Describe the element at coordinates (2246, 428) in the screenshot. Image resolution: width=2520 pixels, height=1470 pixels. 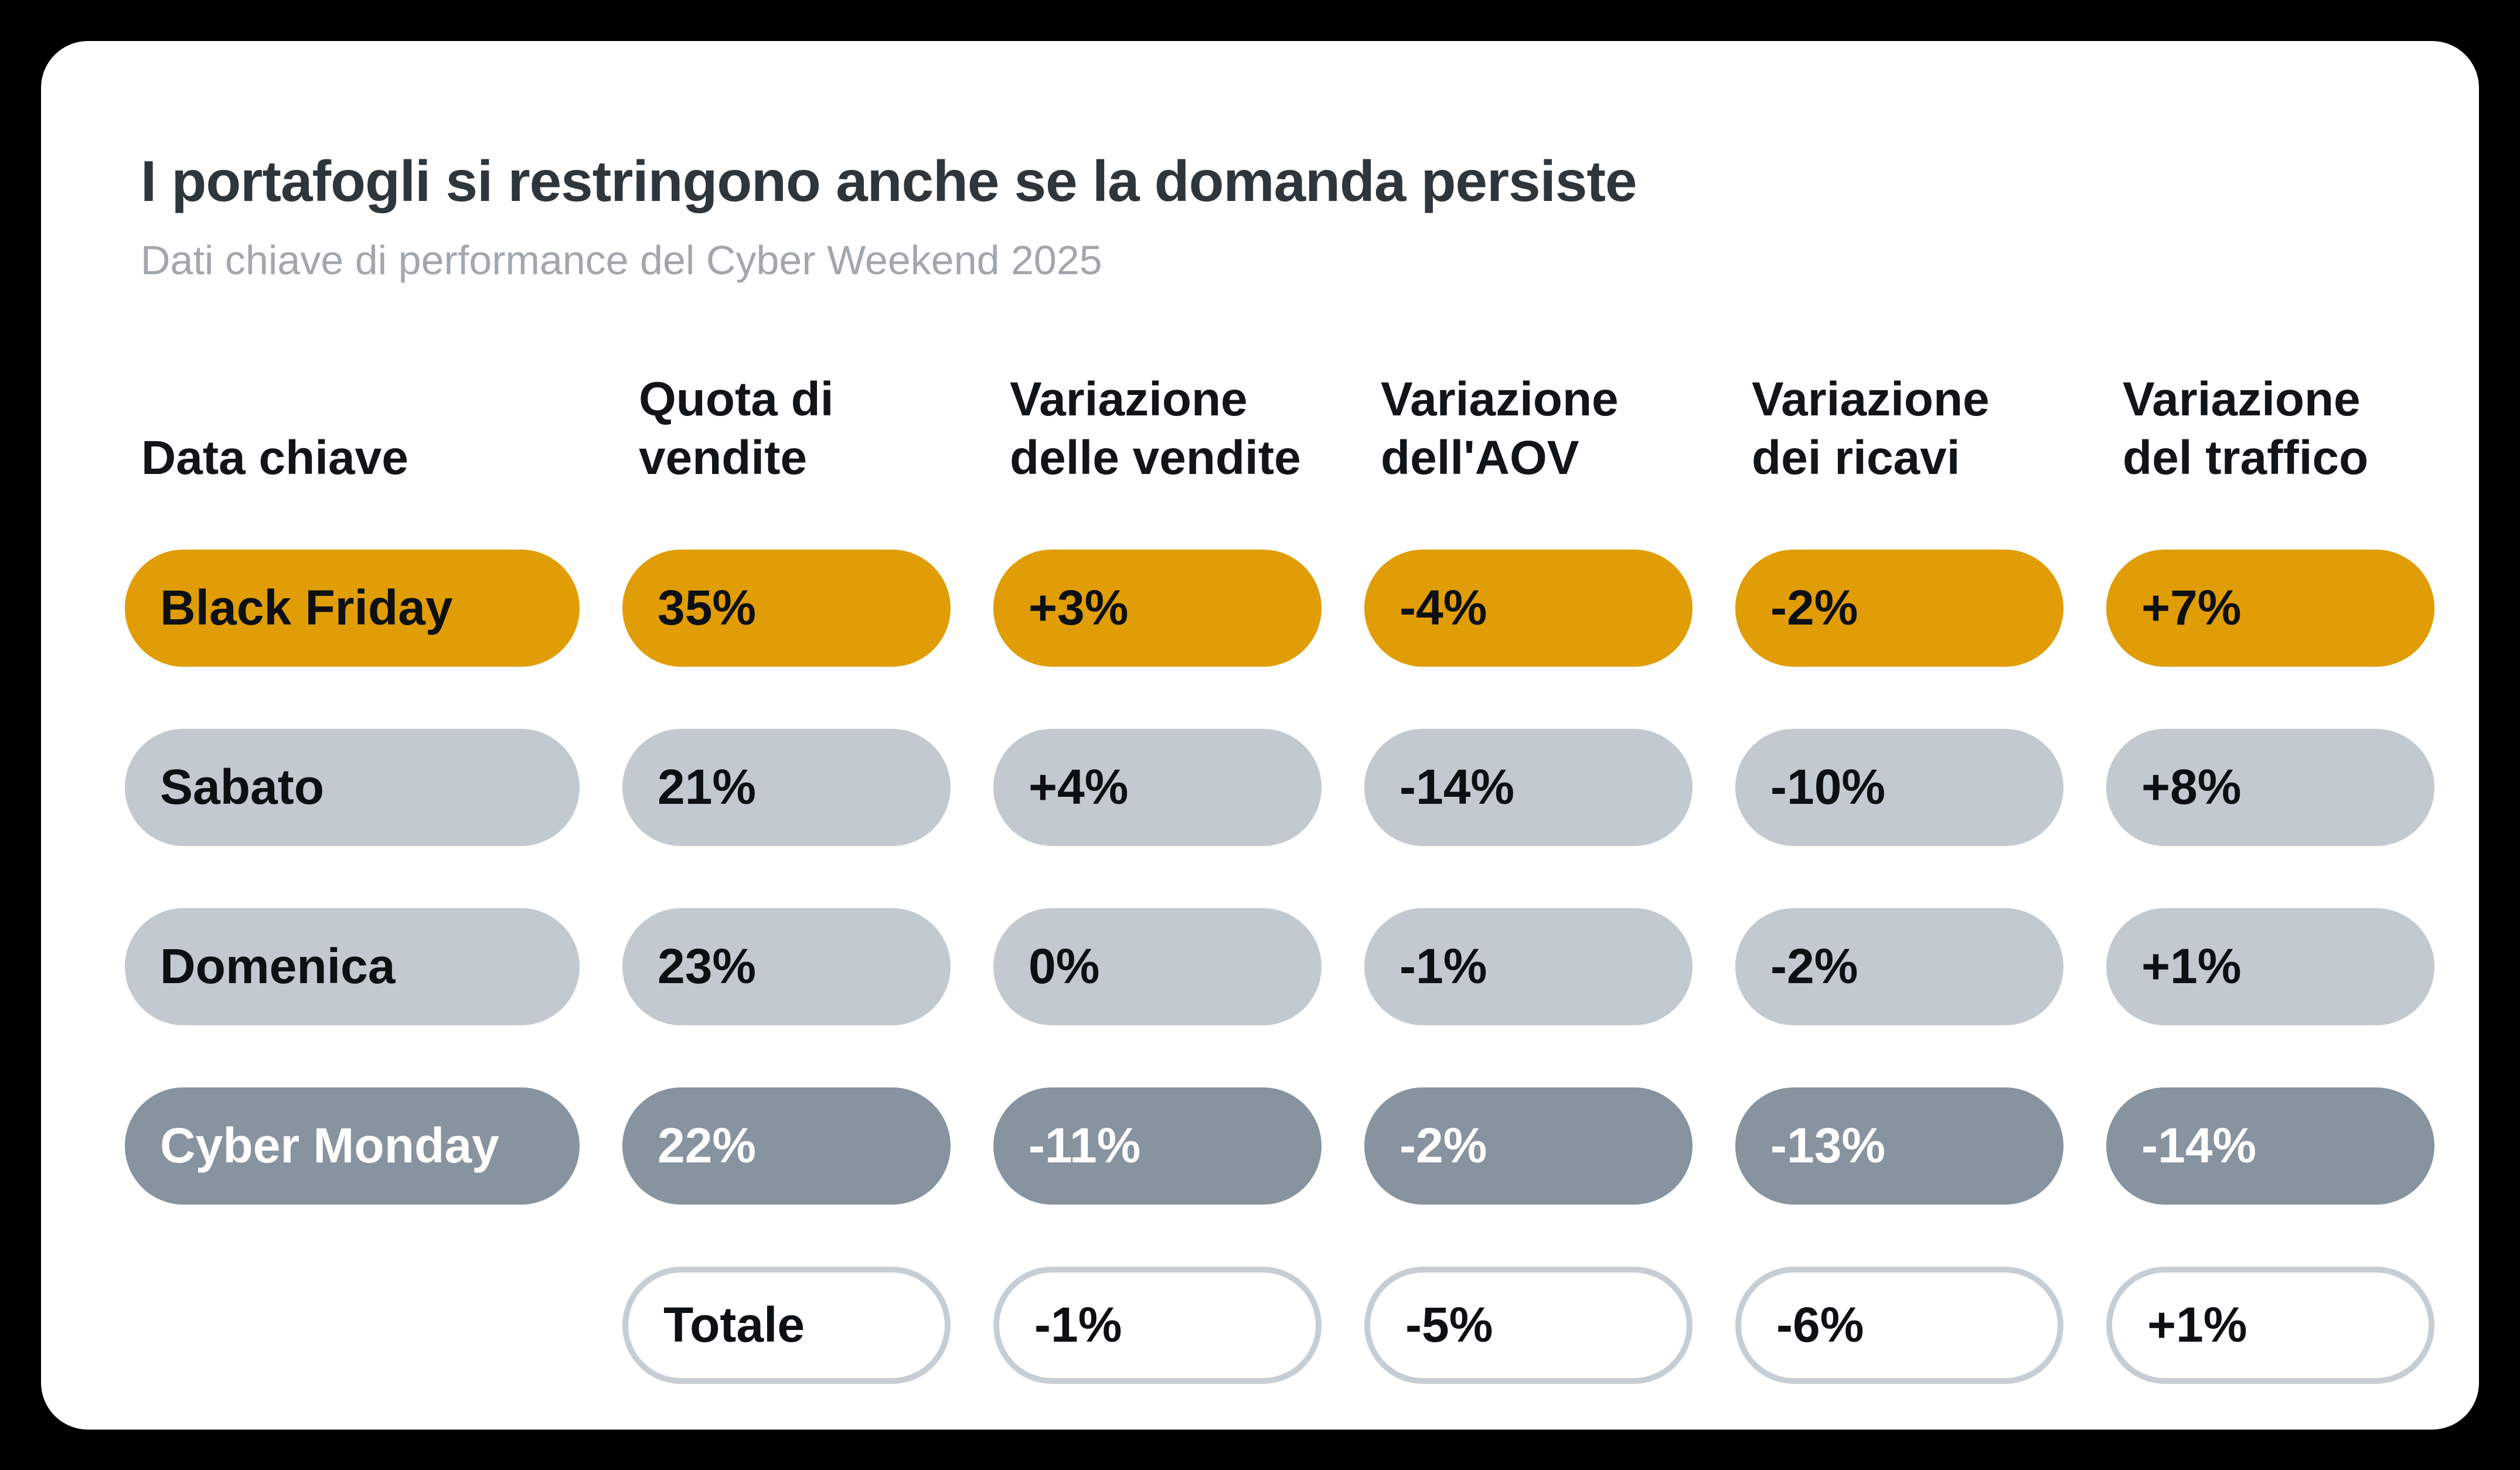
I see `column-header: Variazione del traffico` at that location.